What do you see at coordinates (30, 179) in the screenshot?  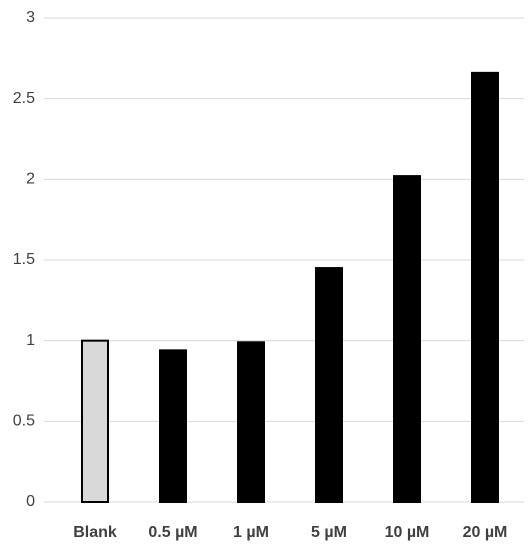 I see `y-tick-label: 2` at bounding box center [30, 179].